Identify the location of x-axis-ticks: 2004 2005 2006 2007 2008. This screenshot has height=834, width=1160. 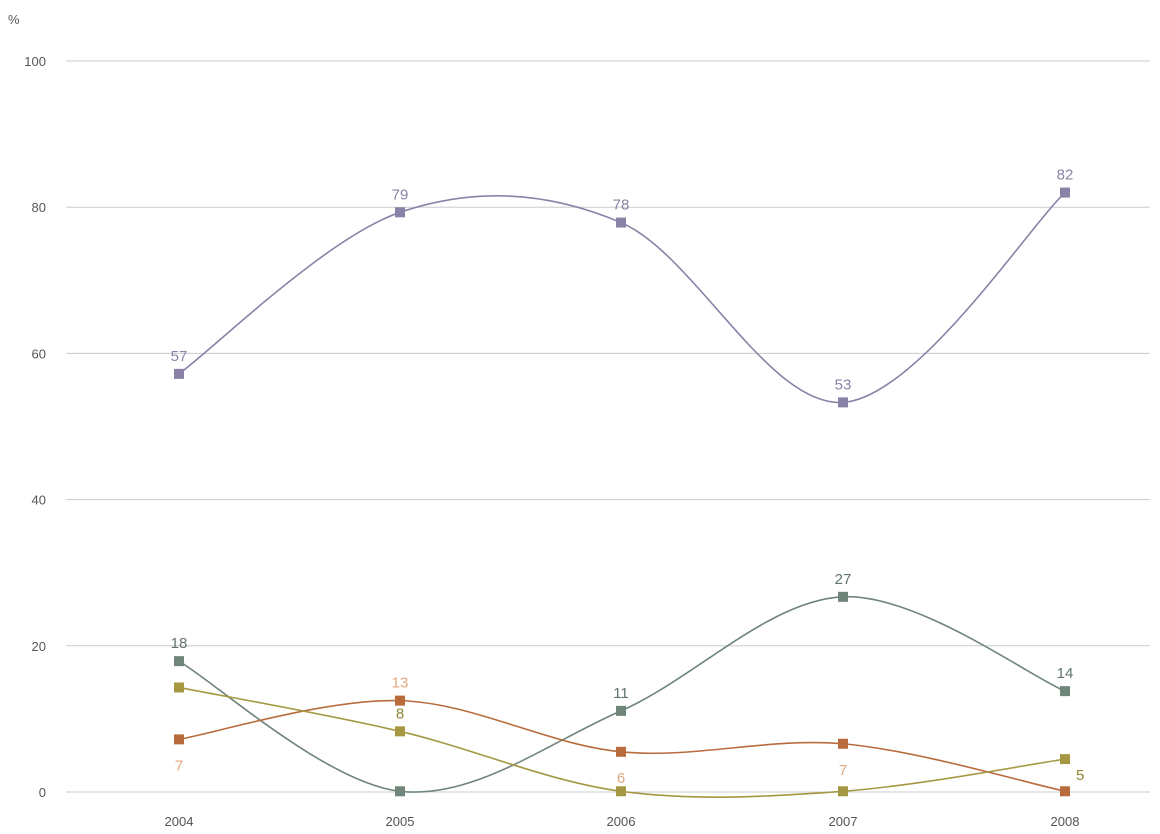
(622, 821).